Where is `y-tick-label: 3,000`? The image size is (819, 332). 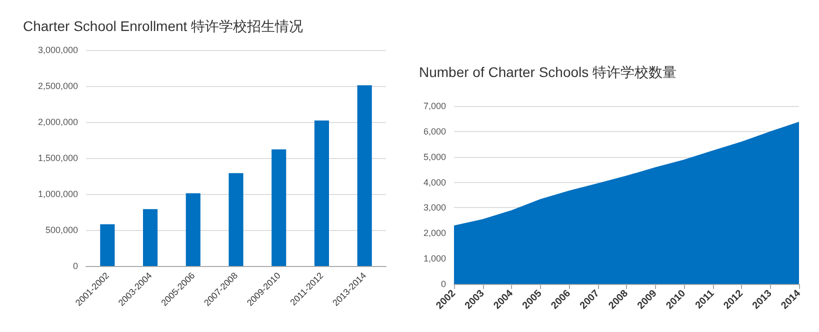 y-tick-label: 3,000 is located at coordinates (434, 207).